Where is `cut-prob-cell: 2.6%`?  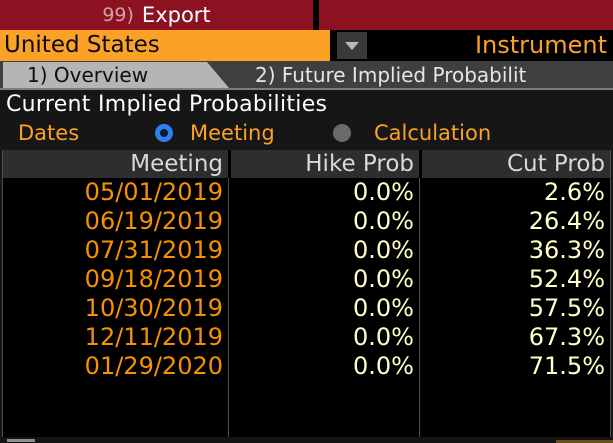
cut-prob-cell: 2.6% is located at coordinates (574, 192).